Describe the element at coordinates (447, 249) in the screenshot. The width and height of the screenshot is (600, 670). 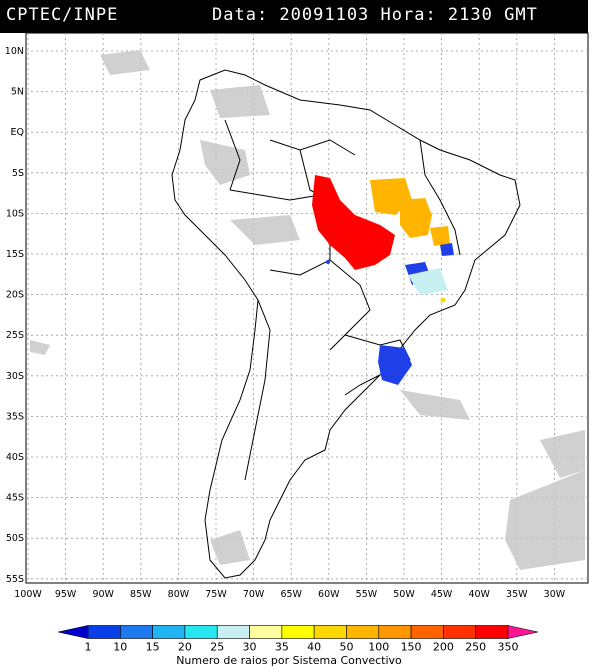
I see `system-blue-east` at that location.